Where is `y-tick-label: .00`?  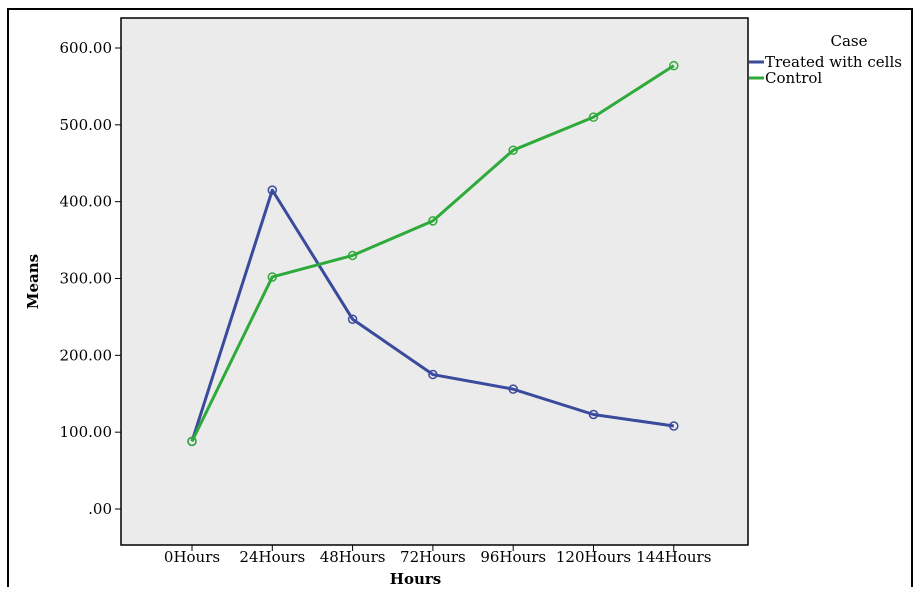 y-tick-label: .00 is located at coordinates (100, 509).